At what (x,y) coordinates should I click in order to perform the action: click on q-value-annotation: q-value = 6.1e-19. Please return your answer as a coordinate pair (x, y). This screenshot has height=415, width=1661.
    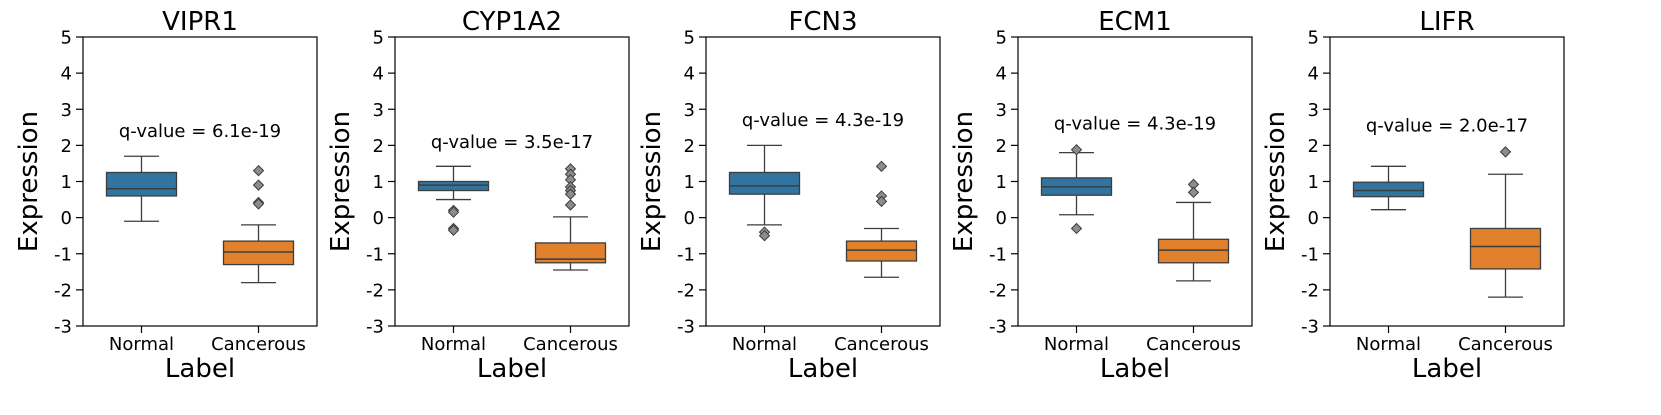
    Looking at the image, I should click on (200, 131).